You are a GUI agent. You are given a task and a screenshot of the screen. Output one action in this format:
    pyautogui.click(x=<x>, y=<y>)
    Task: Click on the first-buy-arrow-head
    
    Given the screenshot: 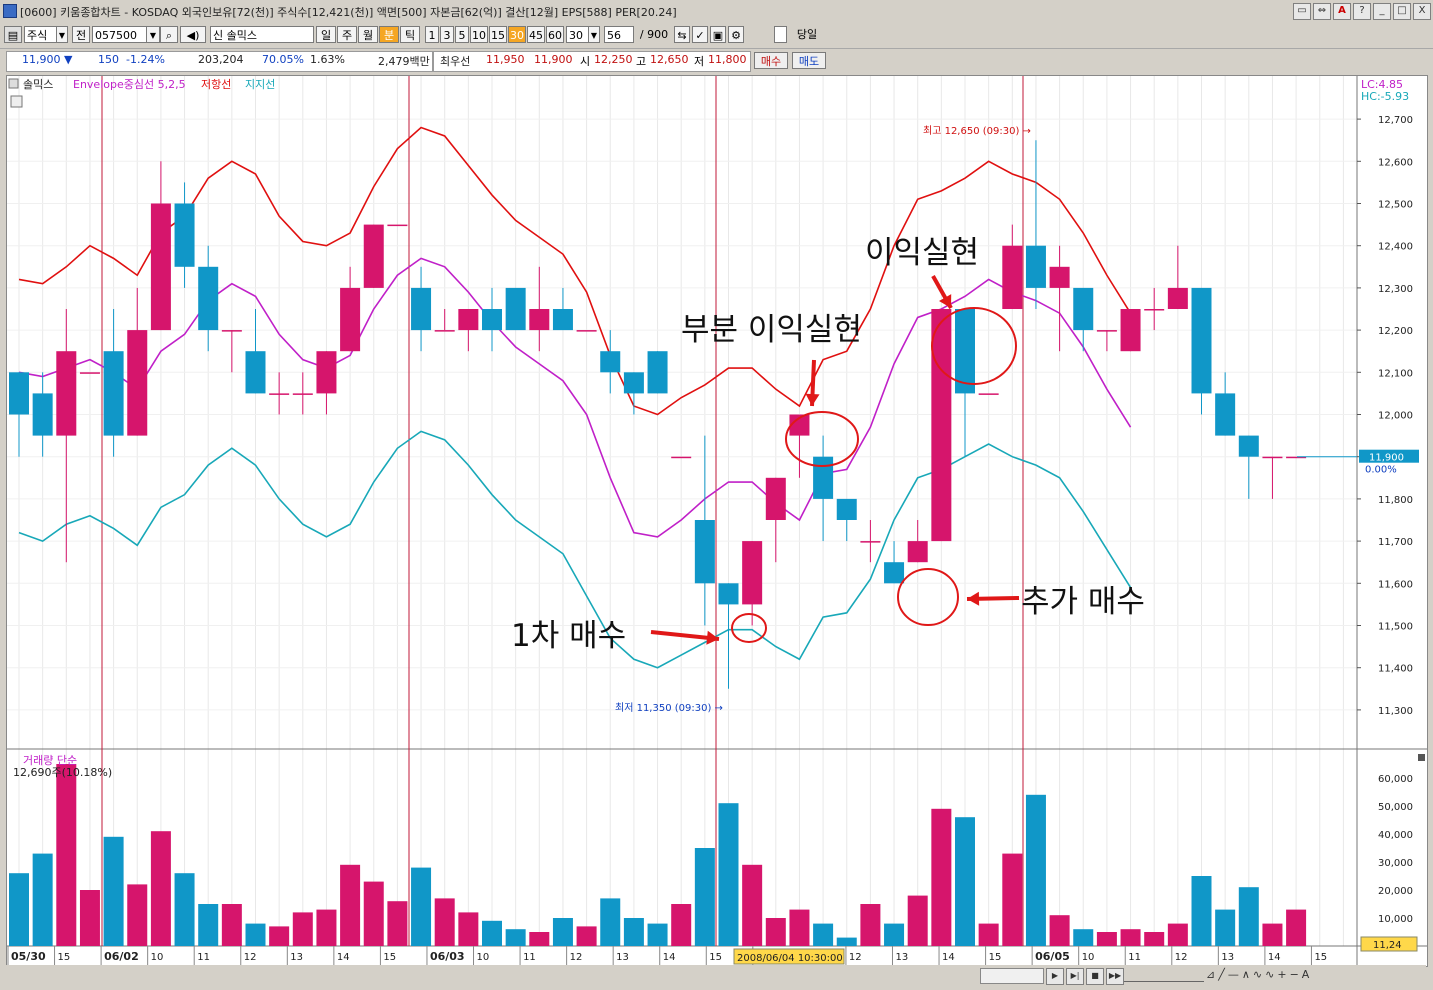 What is the action you would take?
    pyautogui.click(x=712, y=637)
    